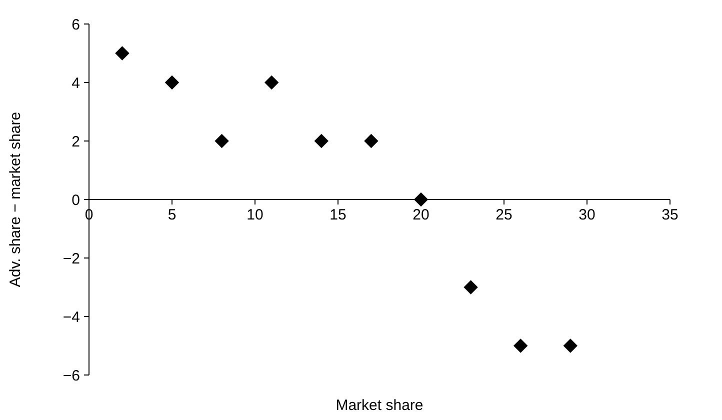  What do you see at coordinates (71, 317) in the screenshot?
I see `y-tick-label: −4` at bounding box center [71, 317].